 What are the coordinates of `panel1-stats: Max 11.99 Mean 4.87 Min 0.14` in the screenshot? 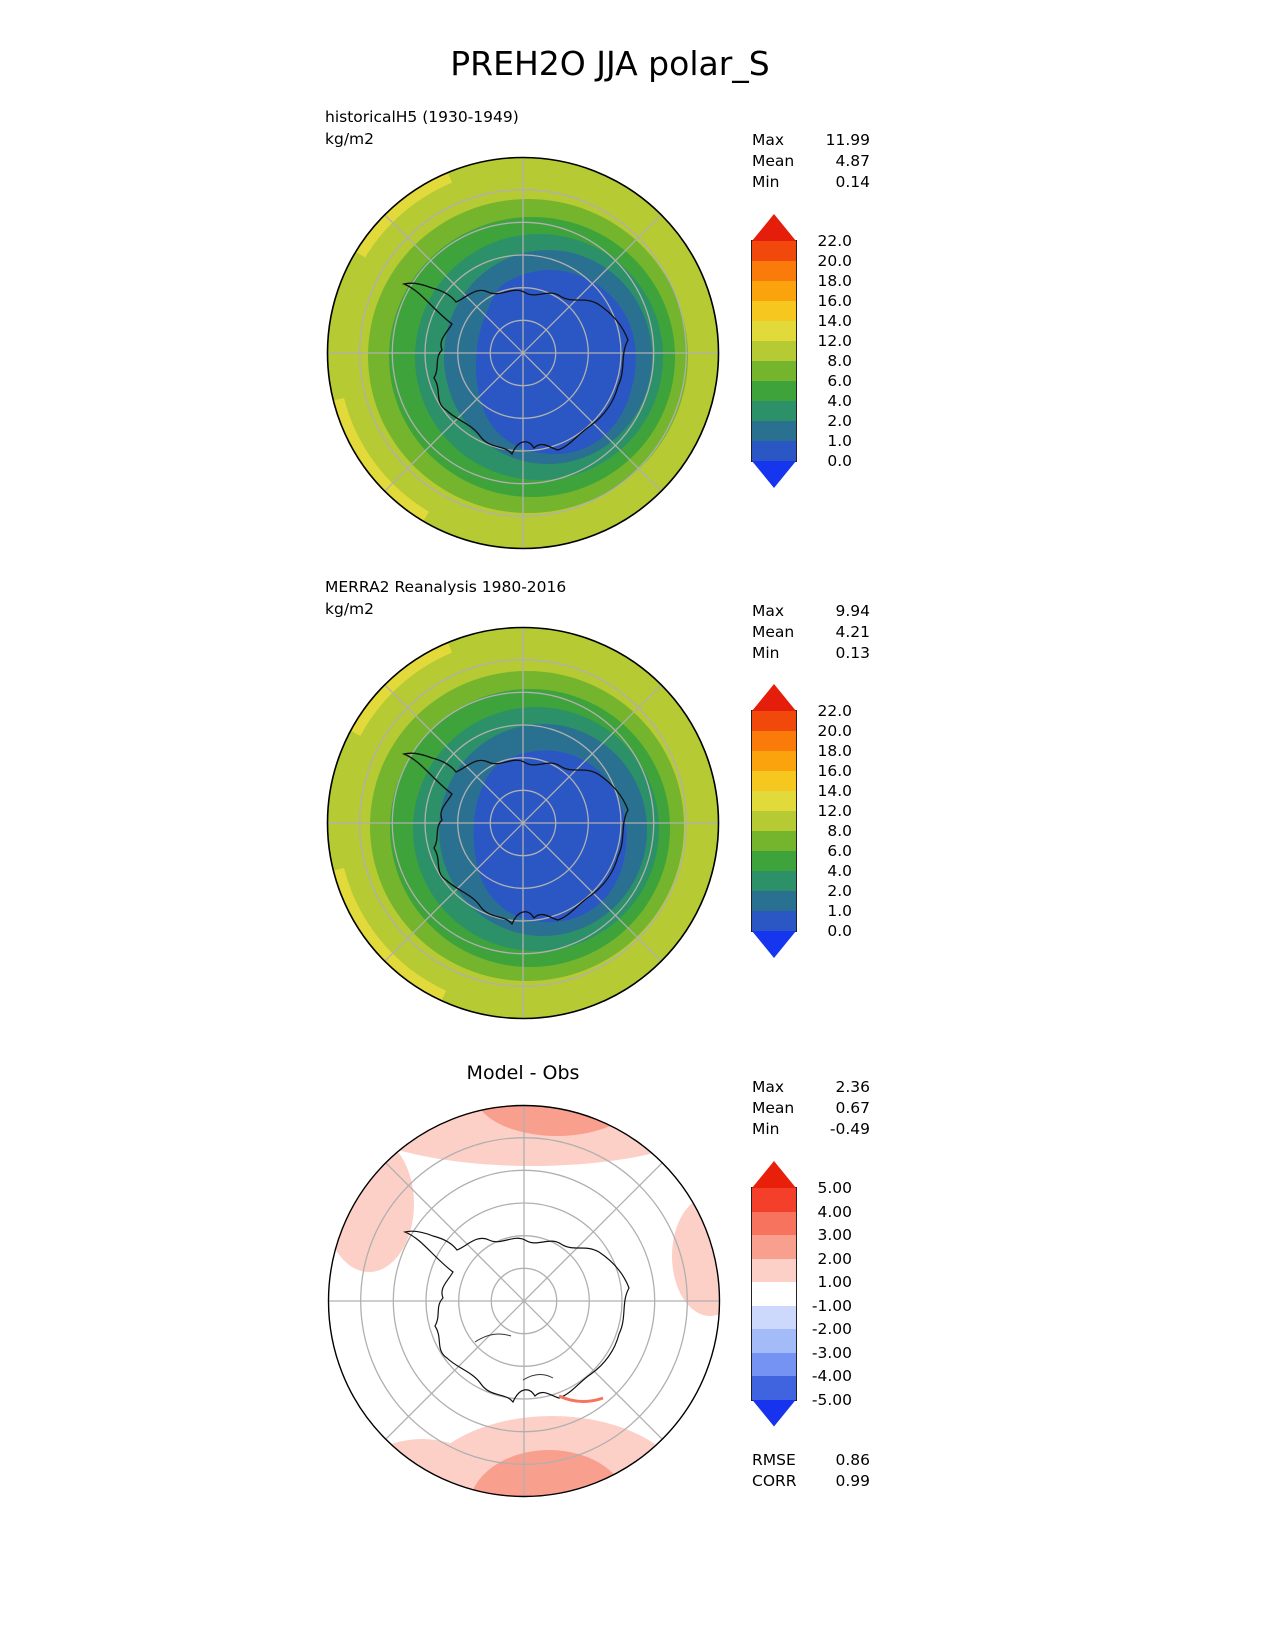 It's located at (811, 161).